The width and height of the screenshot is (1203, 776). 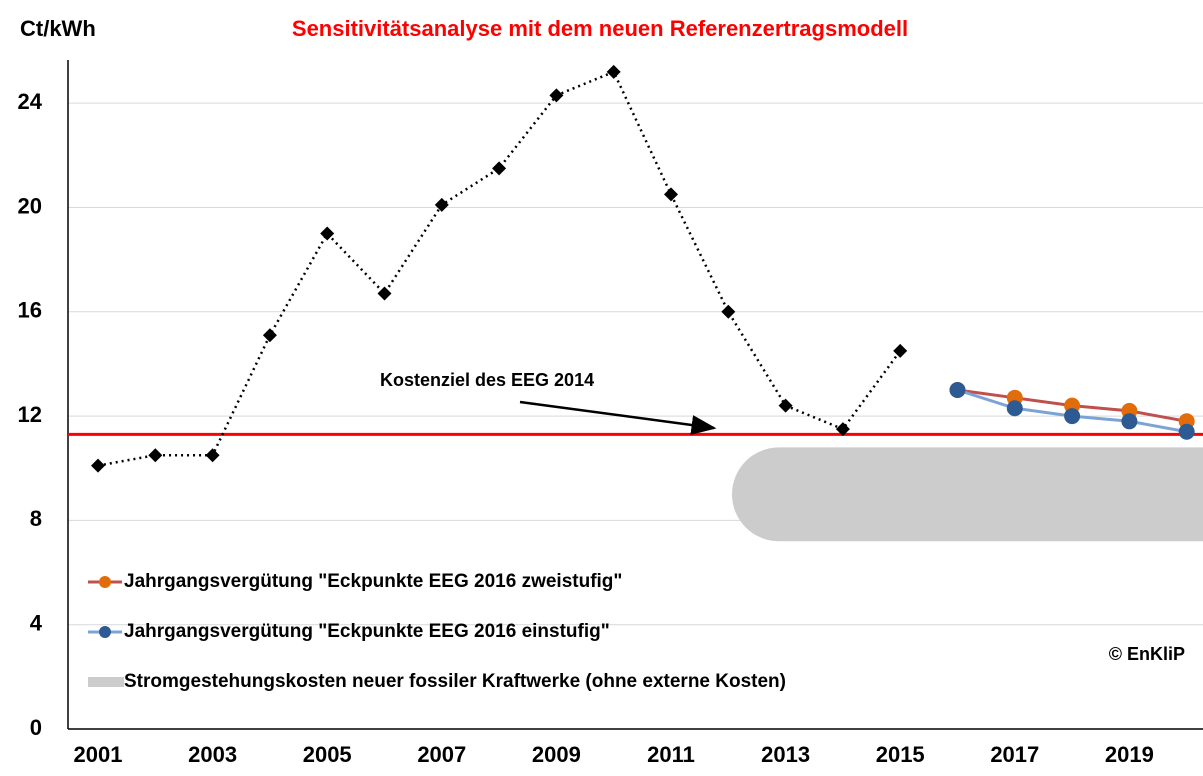 What do you see at coordinates (30, 414) in the screenshot?
I see `y-tick-label: 12` at bounding box center [30, 414].